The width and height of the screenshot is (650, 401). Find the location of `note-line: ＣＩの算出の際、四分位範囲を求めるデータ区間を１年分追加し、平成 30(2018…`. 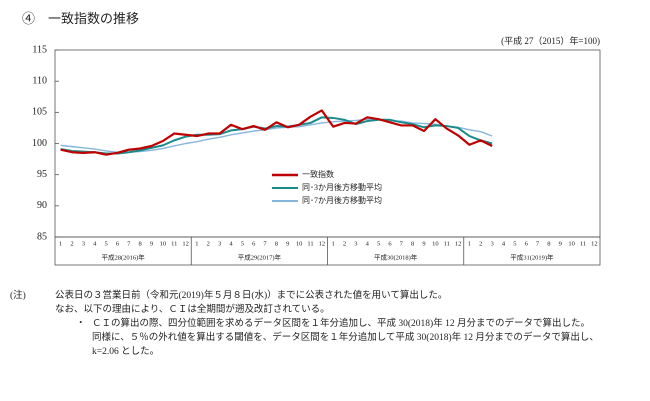

note-line: ＣＩの算出の際、四分位範囲を求めるデータ区間を１年分追加し、平成 30(2018… is located at coordinates (341, 323).